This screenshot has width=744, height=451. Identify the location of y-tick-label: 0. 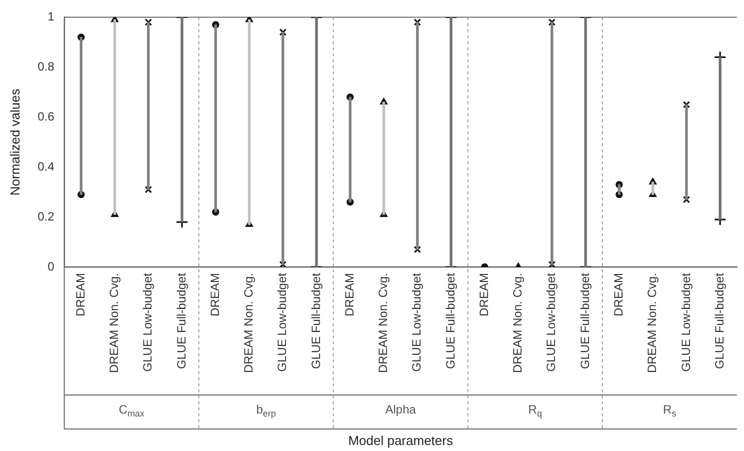
(51, 266).